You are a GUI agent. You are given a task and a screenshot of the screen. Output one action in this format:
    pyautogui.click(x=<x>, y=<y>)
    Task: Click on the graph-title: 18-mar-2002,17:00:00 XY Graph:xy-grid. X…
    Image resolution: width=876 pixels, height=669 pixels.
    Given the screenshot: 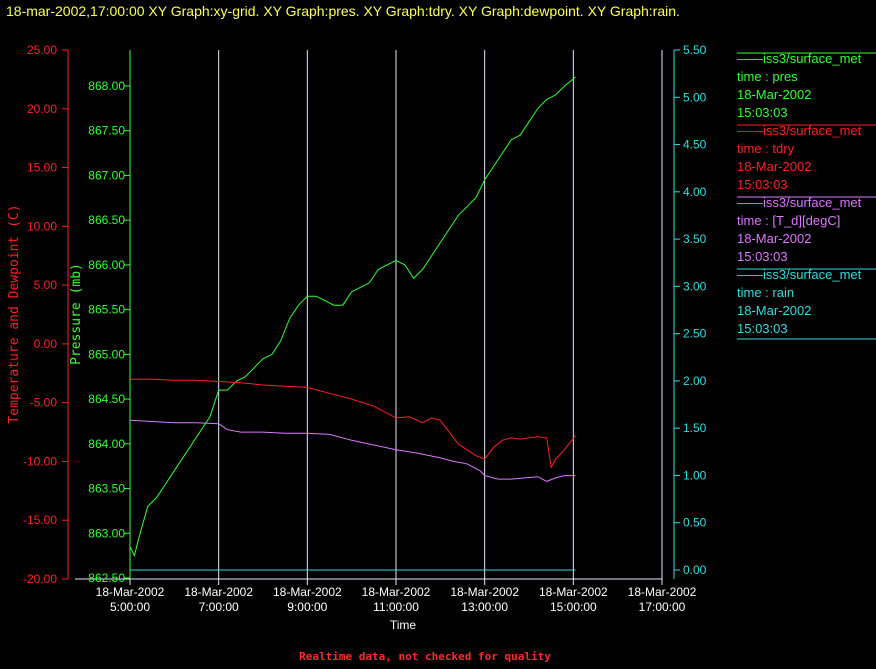 What is the action you would take?
    pyautogui.click(x=343, y=11)
    